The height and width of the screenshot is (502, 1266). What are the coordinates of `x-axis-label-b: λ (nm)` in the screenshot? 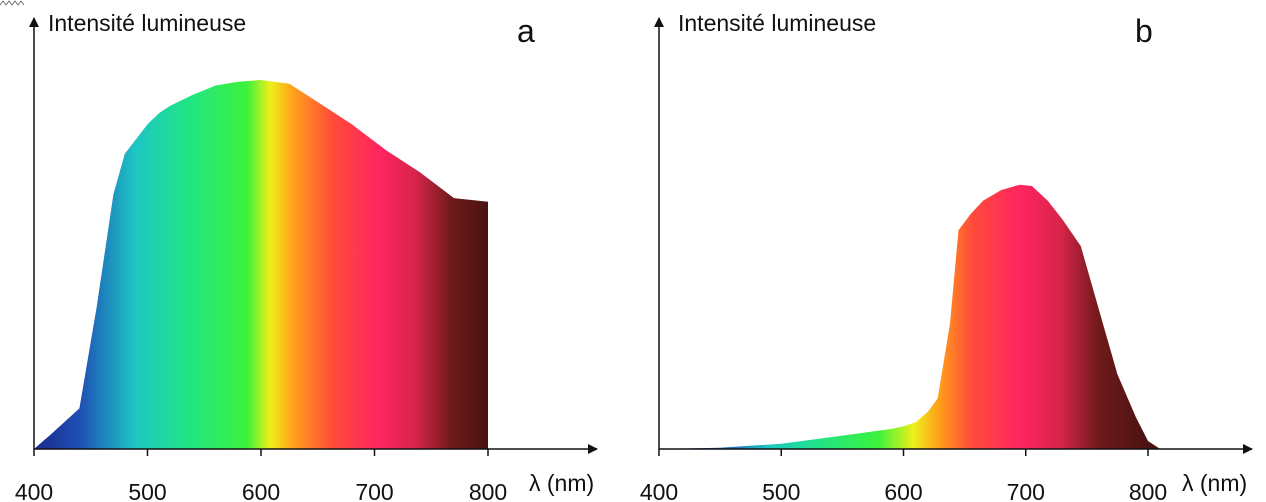 It's located at (1214, 483).